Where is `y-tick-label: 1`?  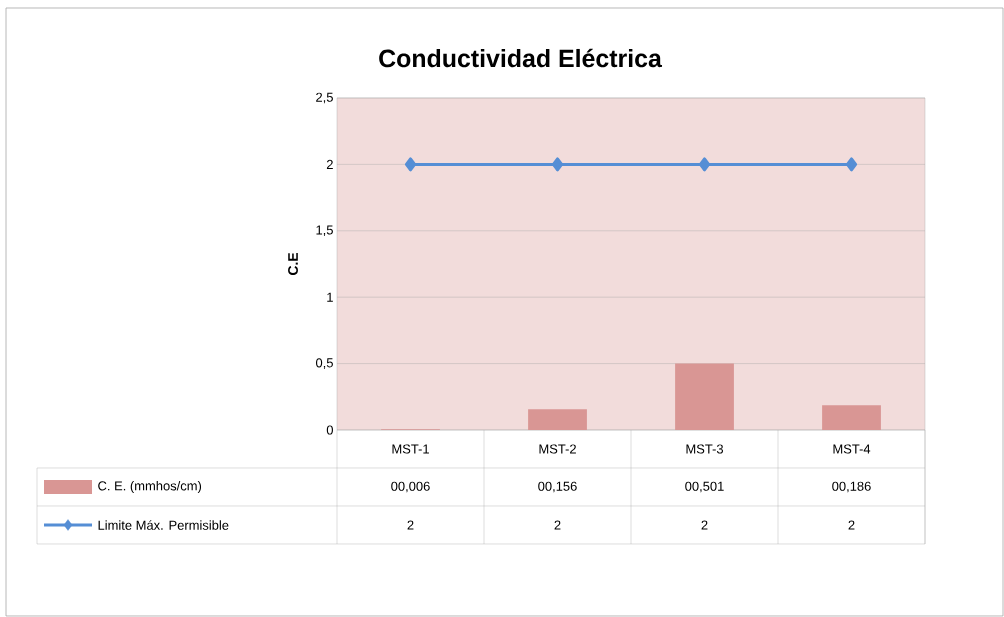 y-tick-label: 1 is located at coordinates (330, 297).